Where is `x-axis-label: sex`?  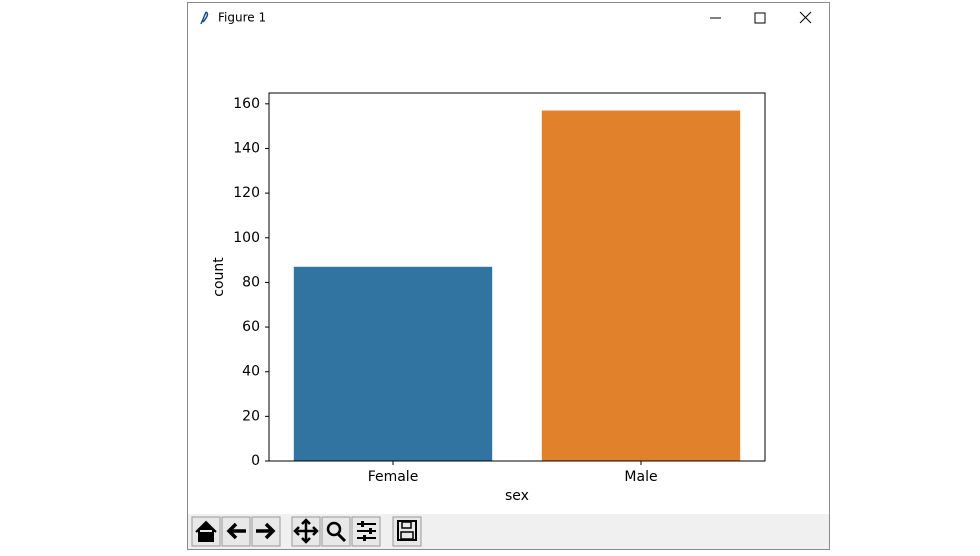
x-axis-label: sex is located at coordinates (517, 496).